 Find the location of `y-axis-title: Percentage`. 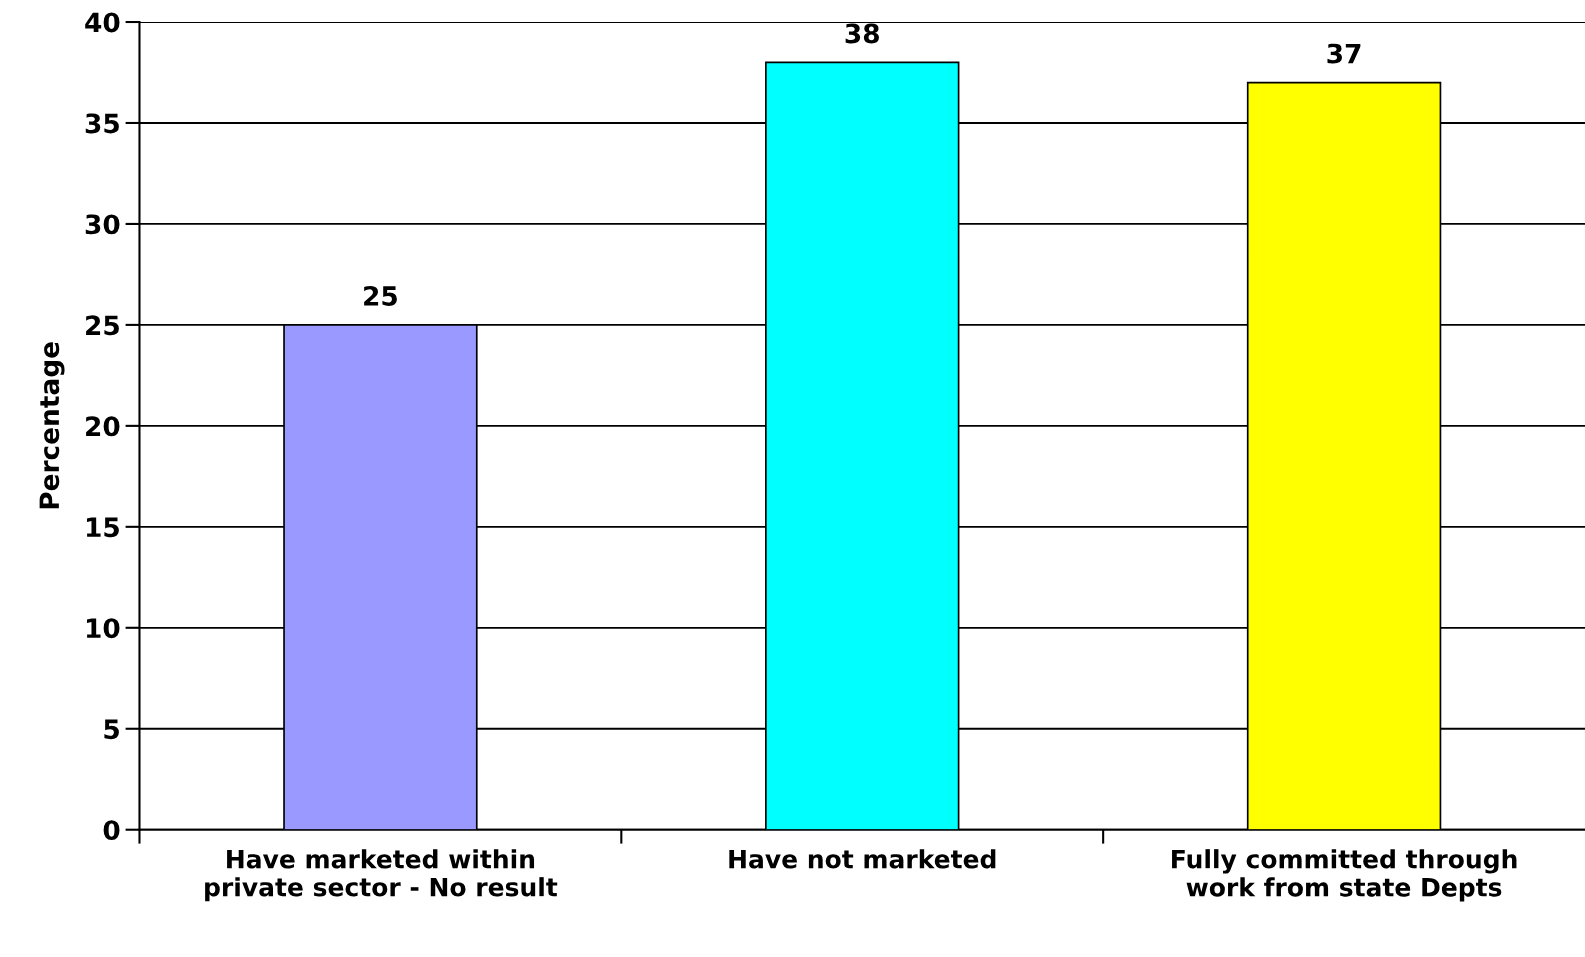

y-axis-title: Percentage is located at coordinates (52, 425).